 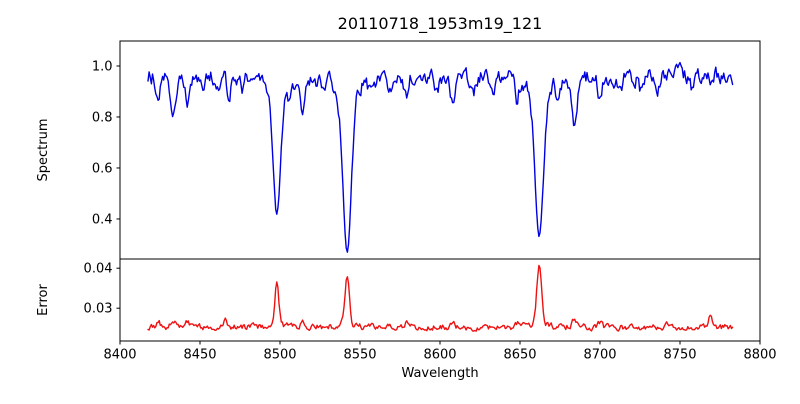 I want to click on spectrum-y-axis-ticks: 0.4 0.6 0.8 1.0, so click(x=106, y=143).